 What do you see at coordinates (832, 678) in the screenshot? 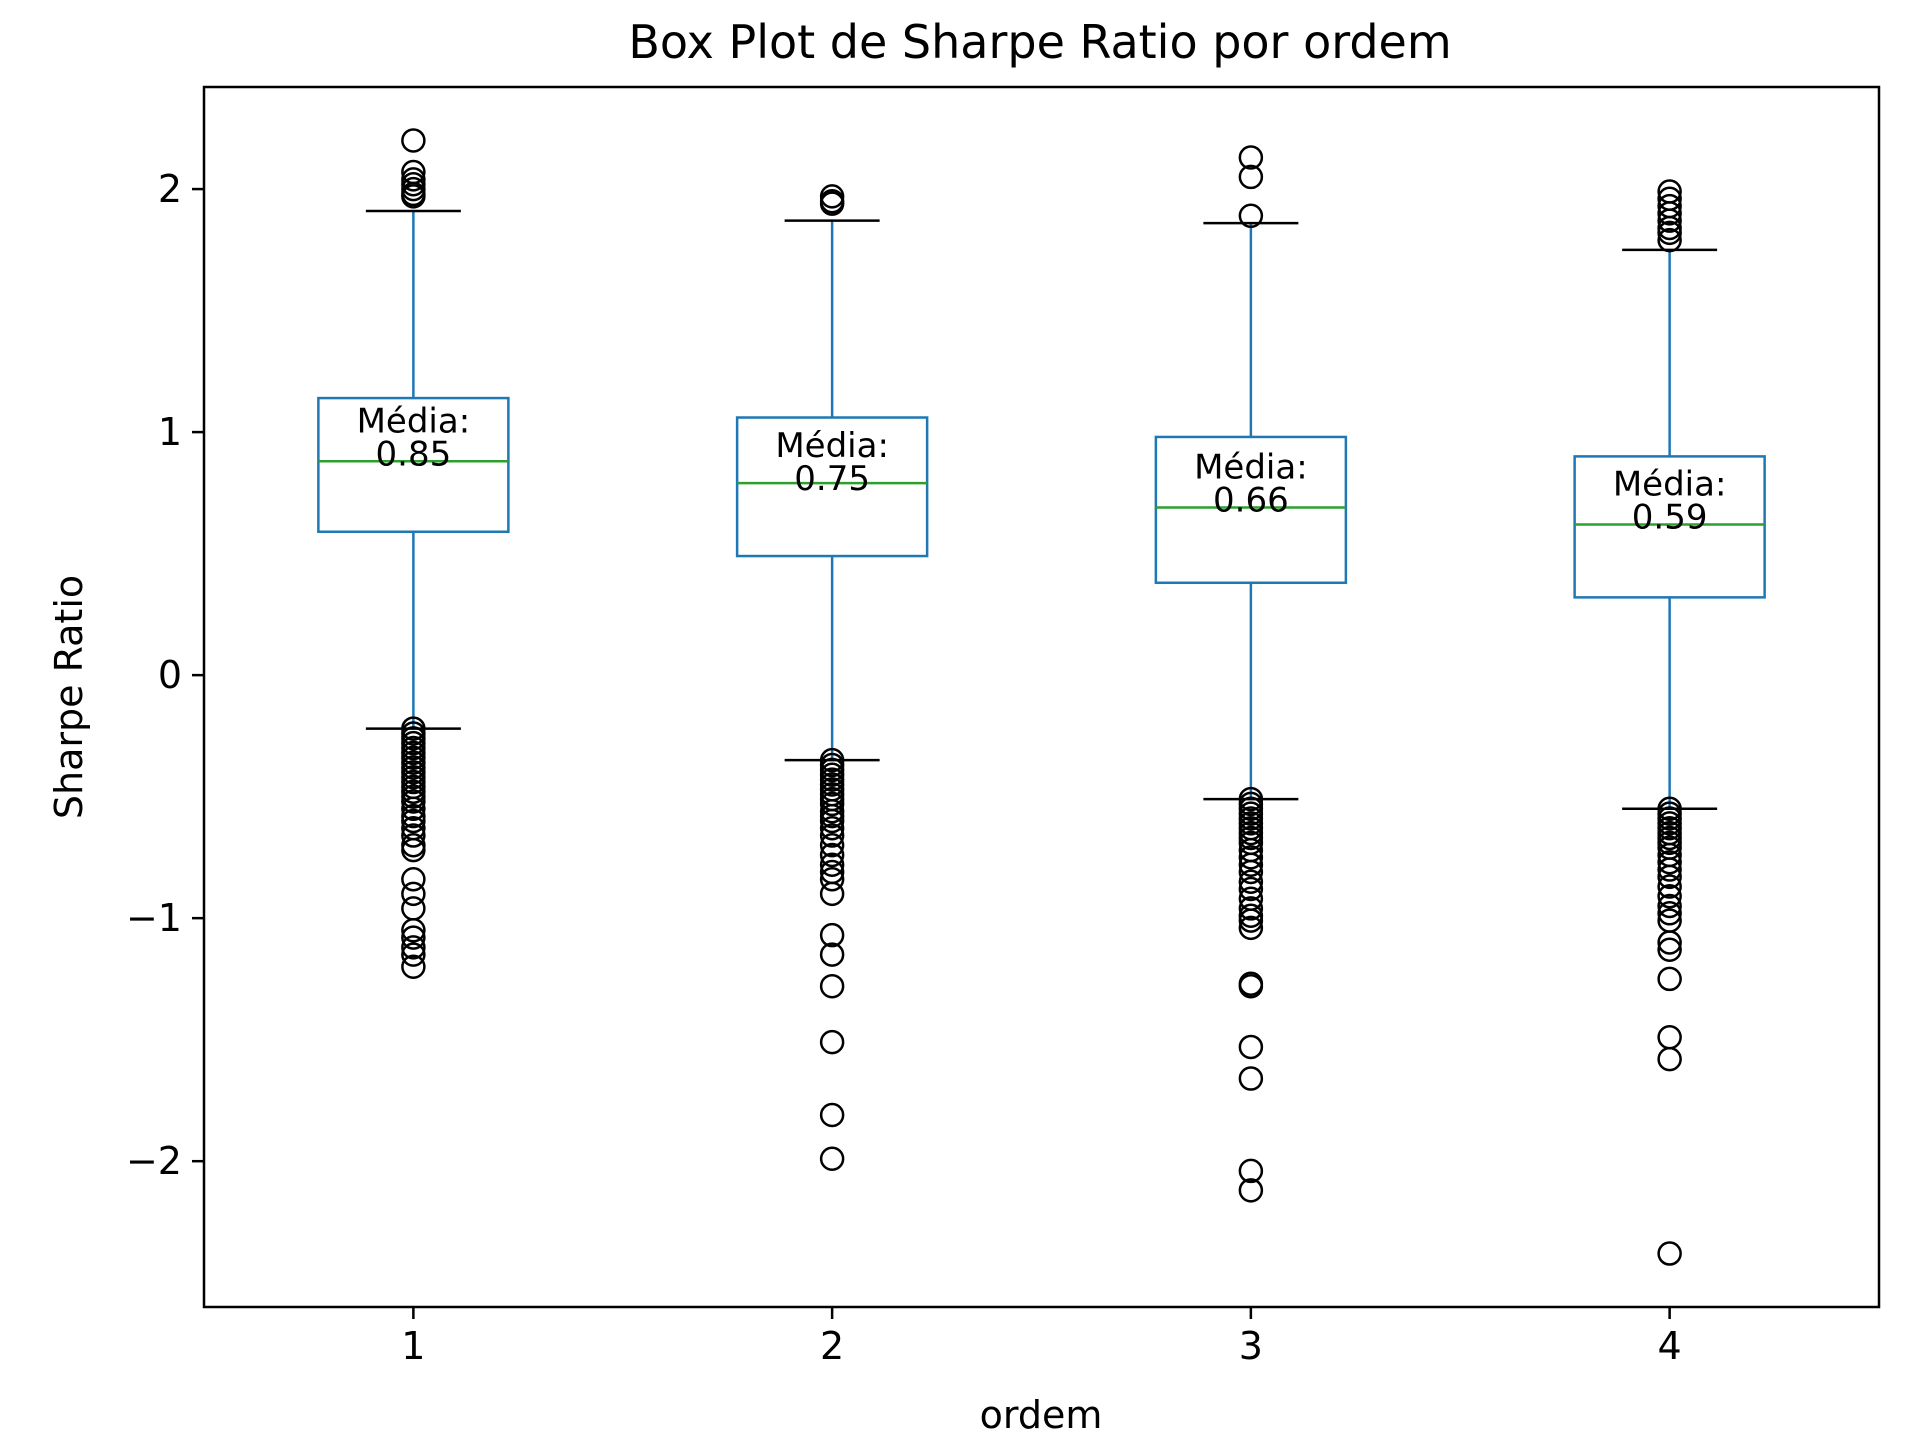
I see `box-group: Média:0.75` at bounding box center [832, 678].